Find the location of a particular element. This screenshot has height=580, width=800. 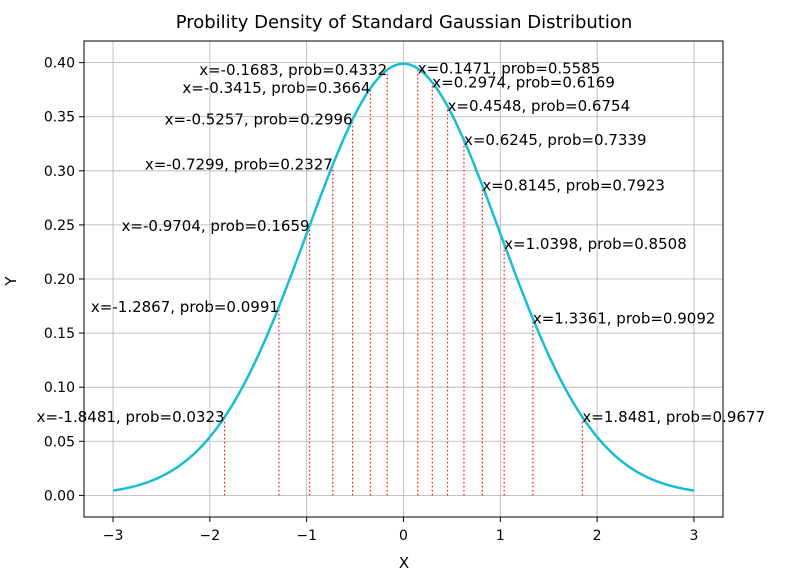

marker-annotation: x=0.4548, prob=0.6754 is located at coordinates (539, 106).